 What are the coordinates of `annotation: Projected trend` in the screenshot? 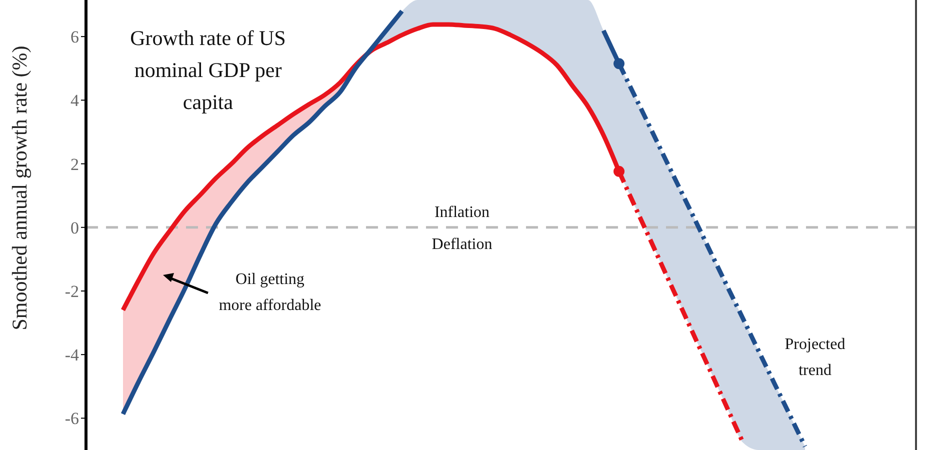 It's located at (815, 358).